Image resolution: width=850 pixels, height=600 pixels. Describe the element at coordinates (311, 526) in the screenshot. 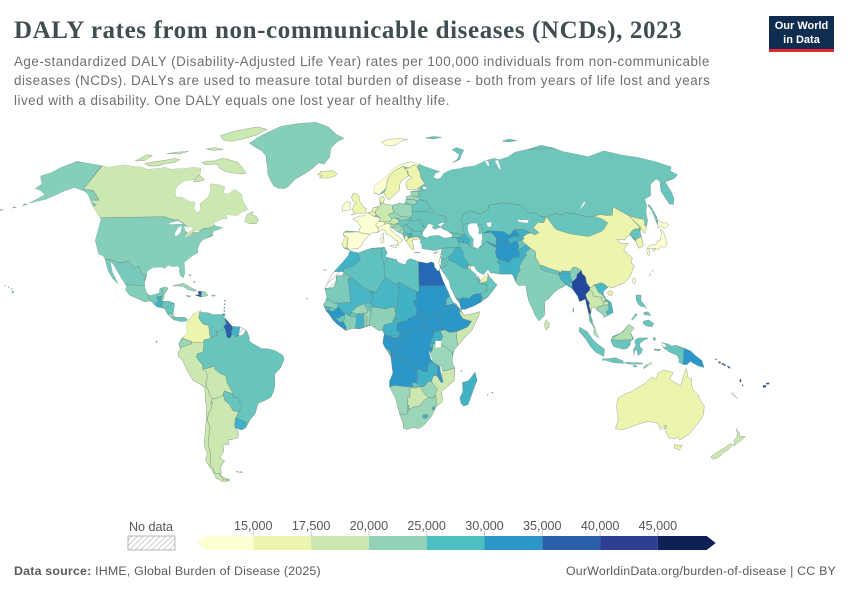

I see `svg-text: 17,500` at that location.